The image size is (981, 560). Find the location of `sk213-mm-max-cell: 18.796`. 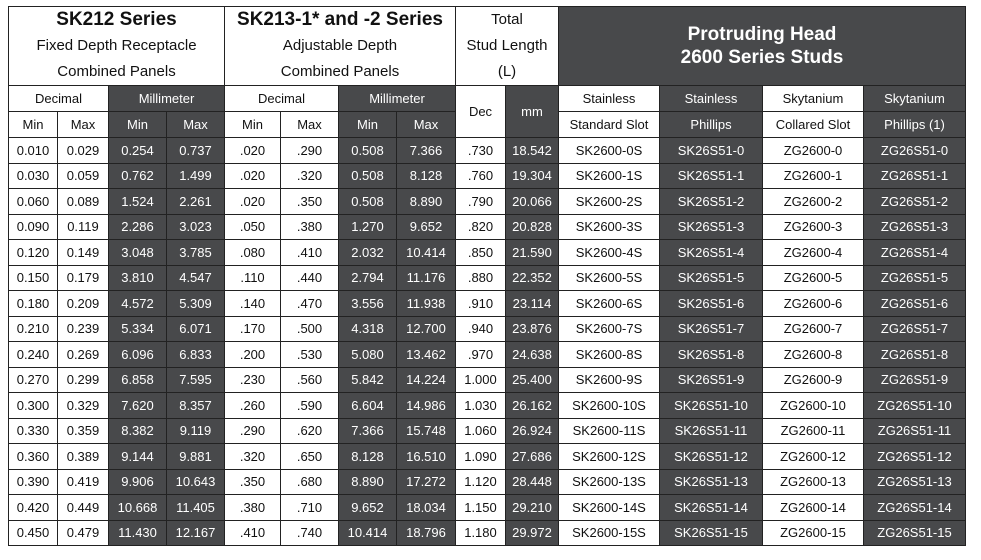

sk213-mm-max-cell: 18.796 is located at coordinates (426, 532).